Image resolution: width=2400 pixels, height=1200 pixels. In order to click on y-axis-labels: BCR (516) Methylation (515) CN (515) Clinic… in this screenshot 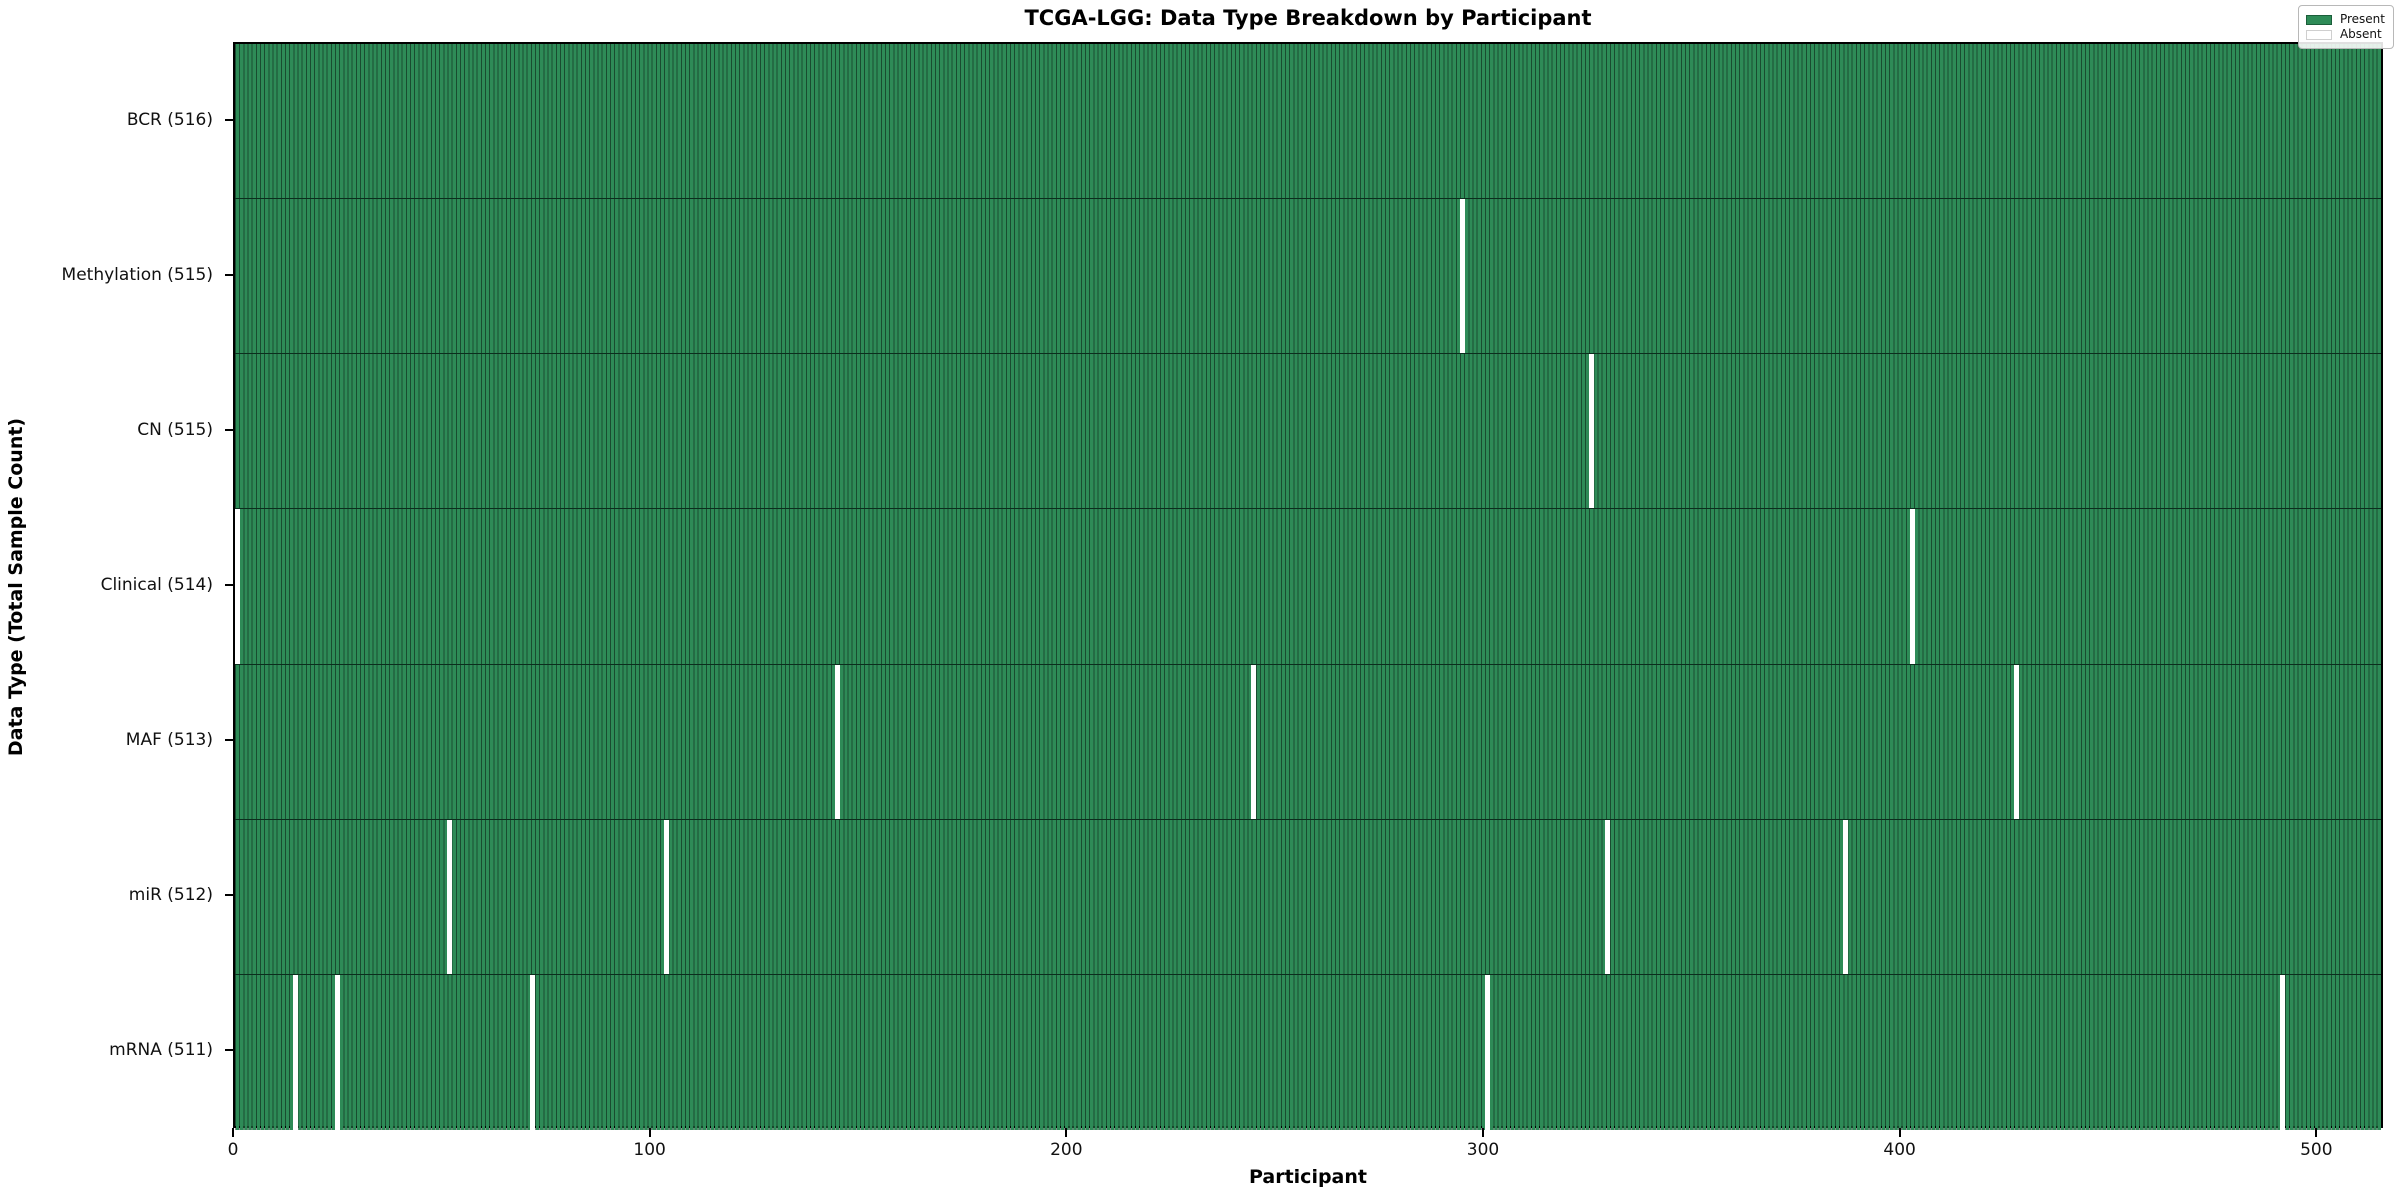, I will do `click(112, 585)`.